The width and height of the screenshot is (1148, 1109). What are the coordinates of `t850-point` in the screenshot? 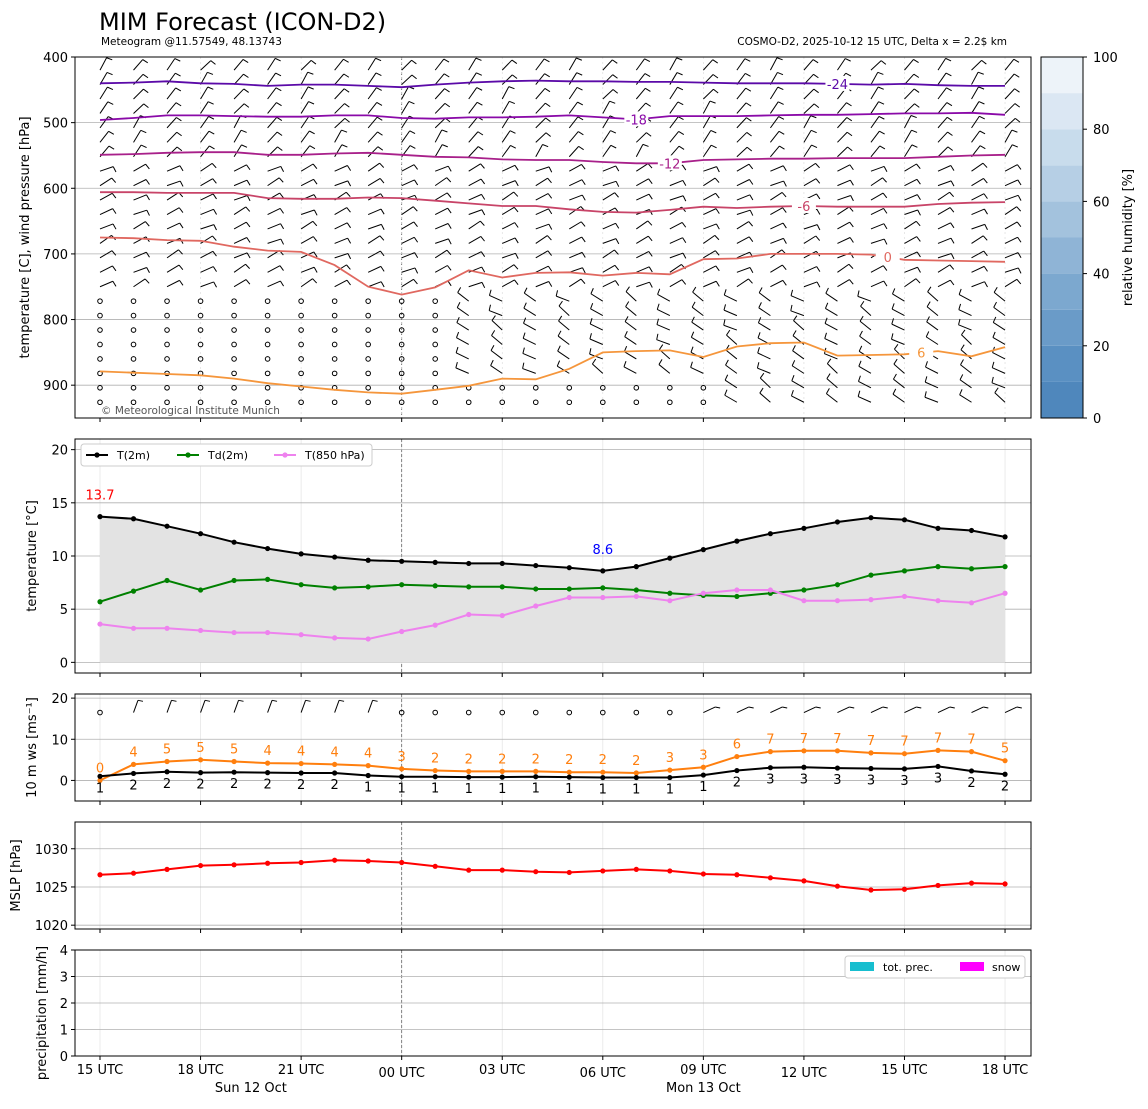 It's located at (904, 596).